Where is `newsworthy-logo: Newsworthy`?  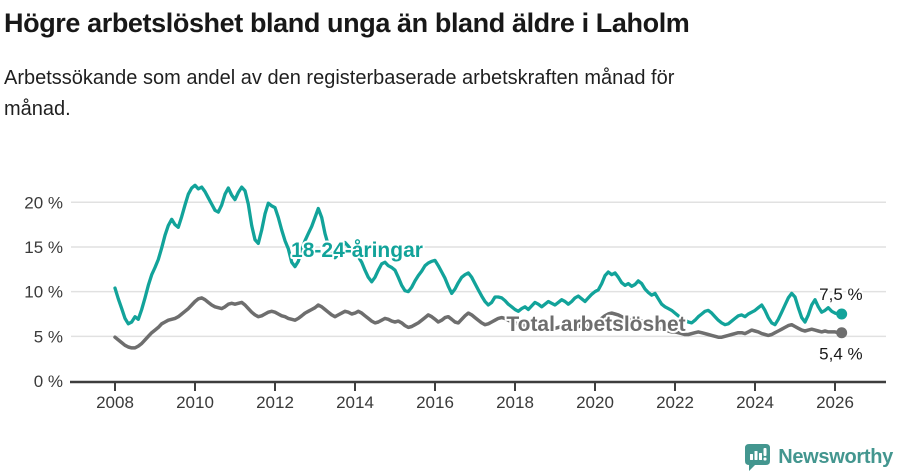 newsworthy-logo: Newsworthy is located at coordinates (818, 457).